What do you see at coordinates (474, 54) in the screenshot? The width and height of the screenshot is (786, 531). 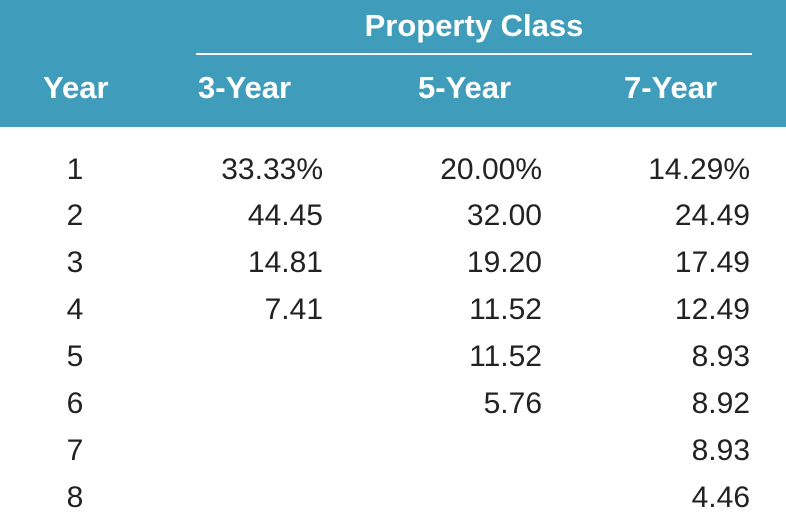 I see `group-header-divider` at bounding box center [474, 54].